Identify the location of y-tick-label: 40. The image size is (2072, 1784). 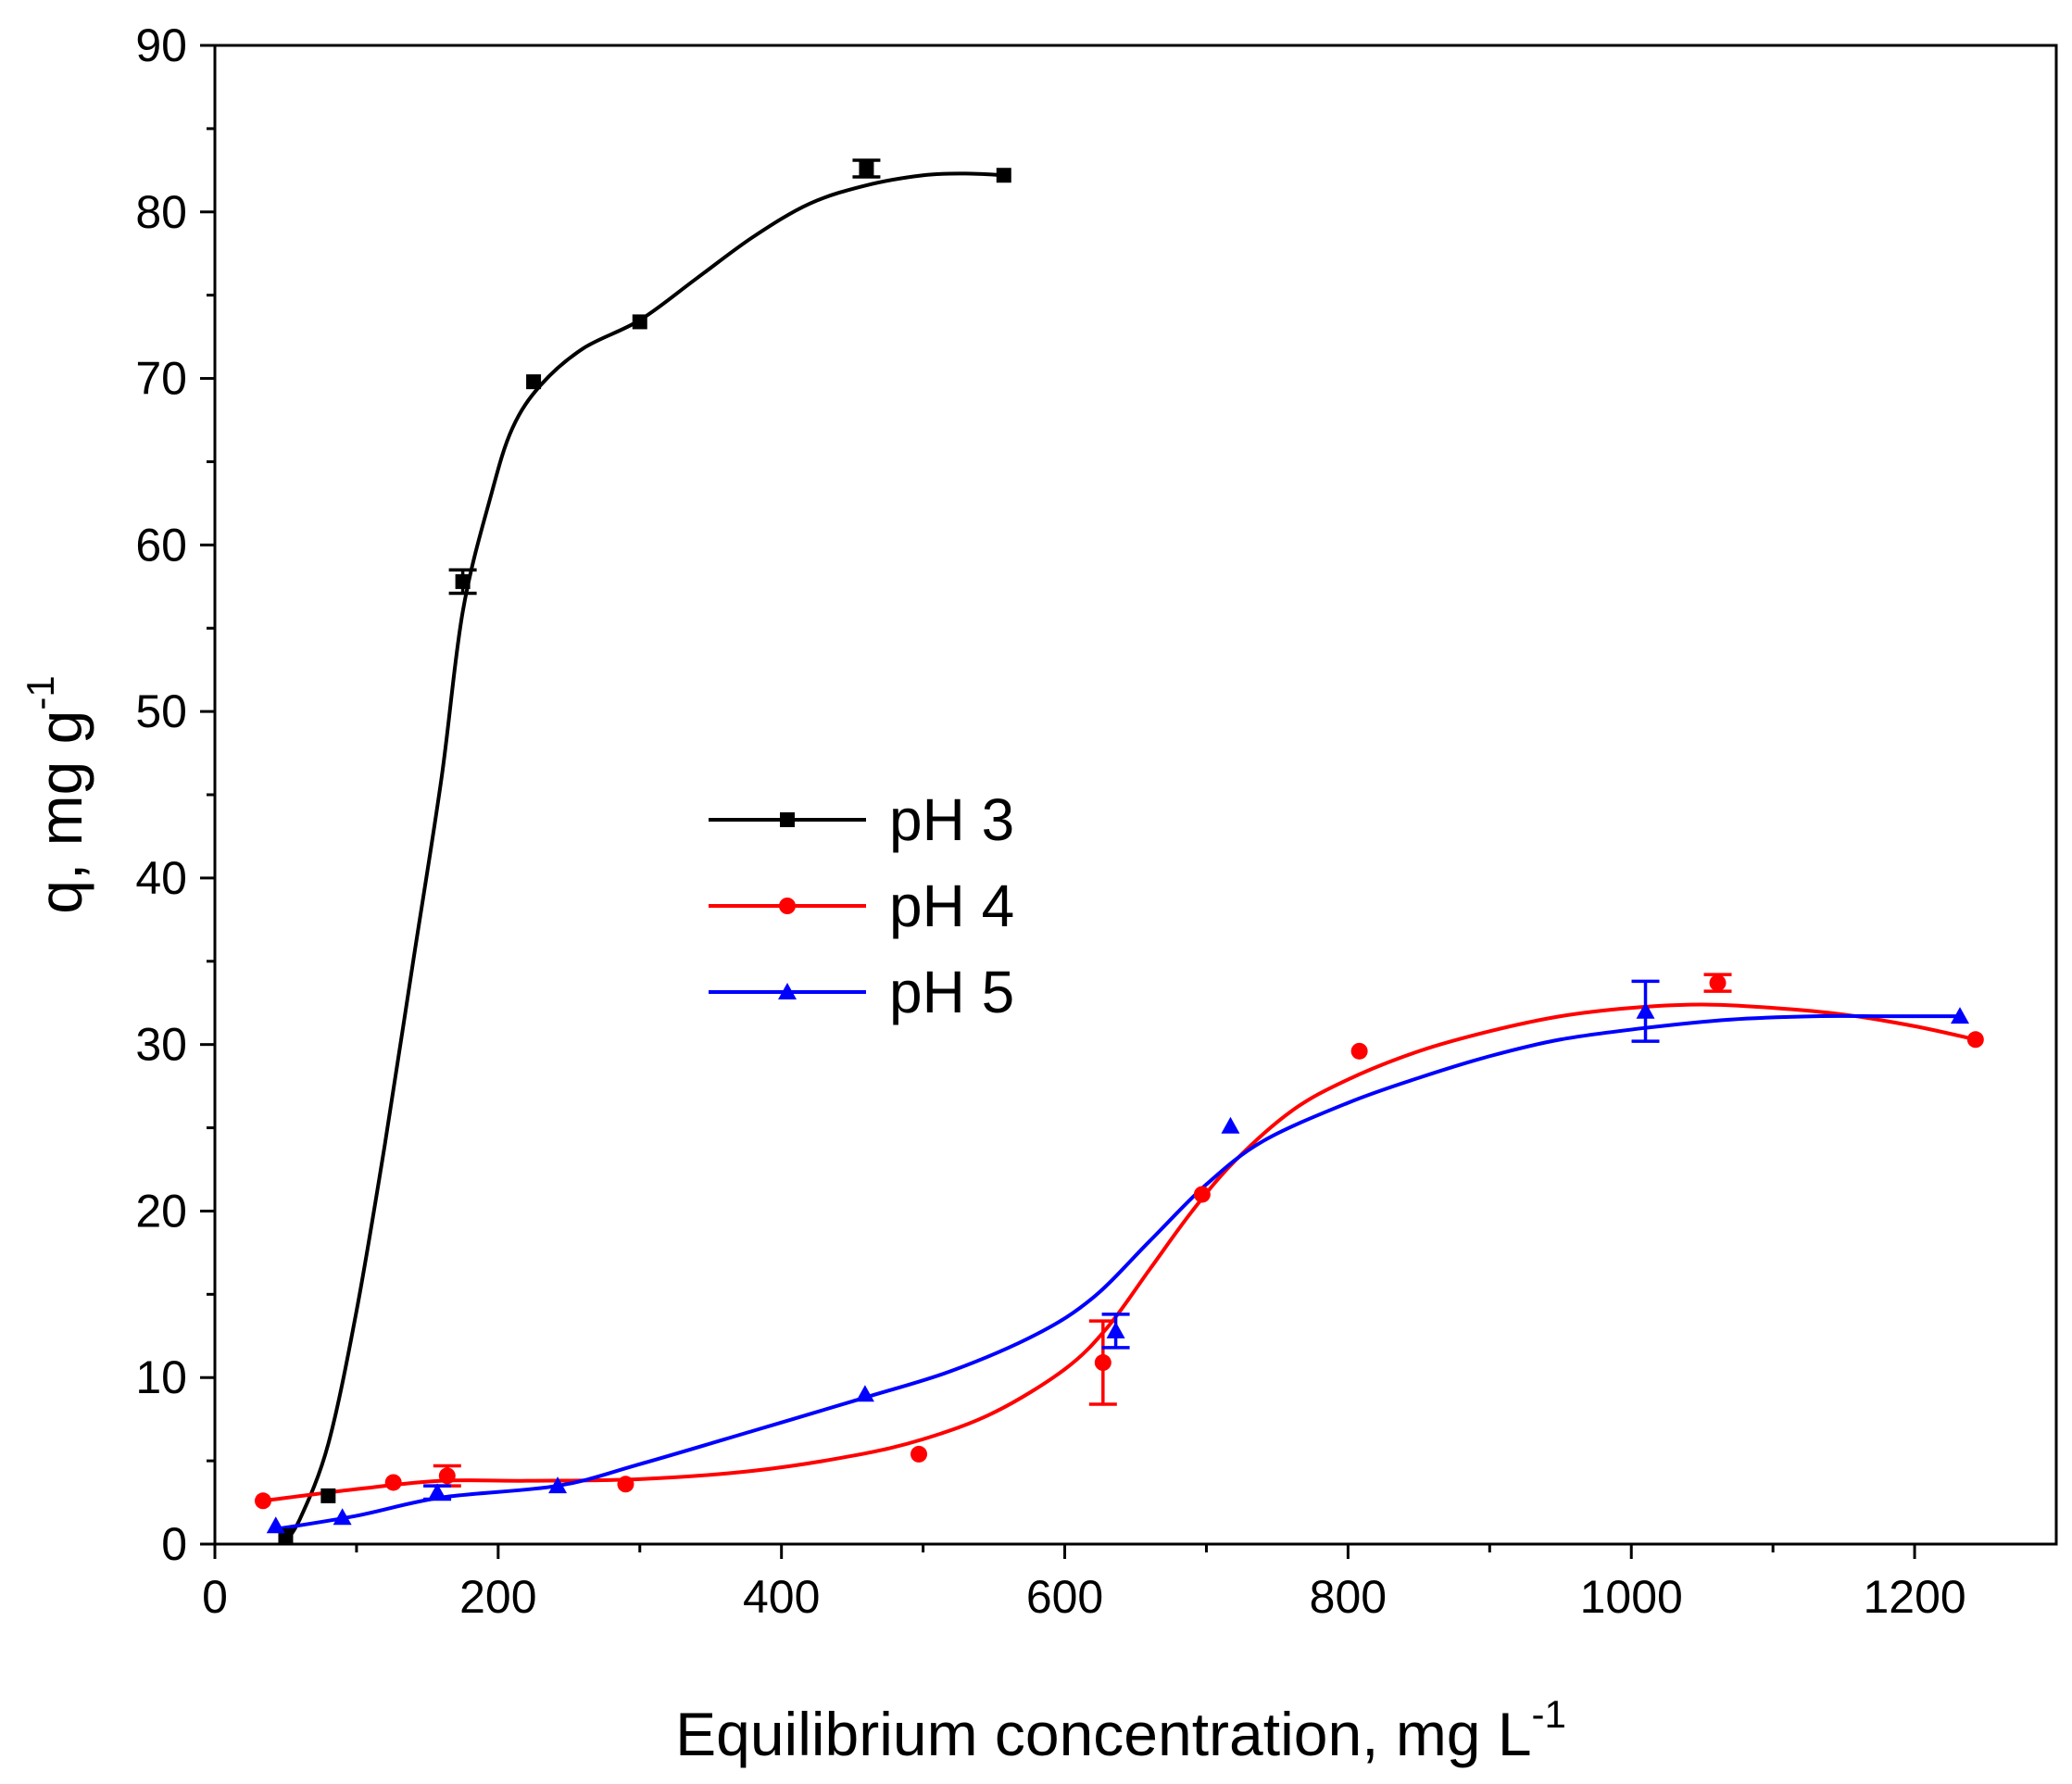
(161, 878).